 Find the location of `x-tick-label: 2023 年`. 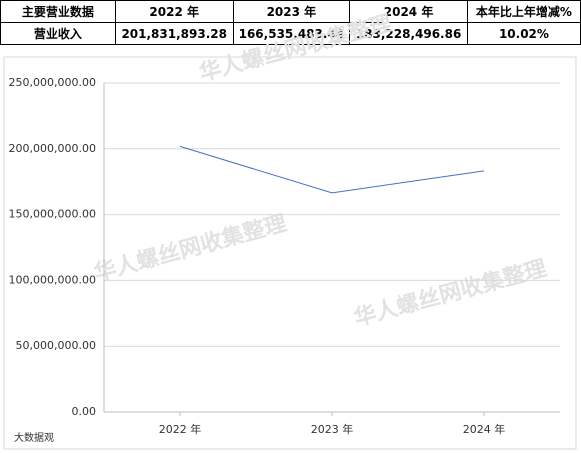

x-tick-label: 2023 年 is located at coordinates (332, 429).